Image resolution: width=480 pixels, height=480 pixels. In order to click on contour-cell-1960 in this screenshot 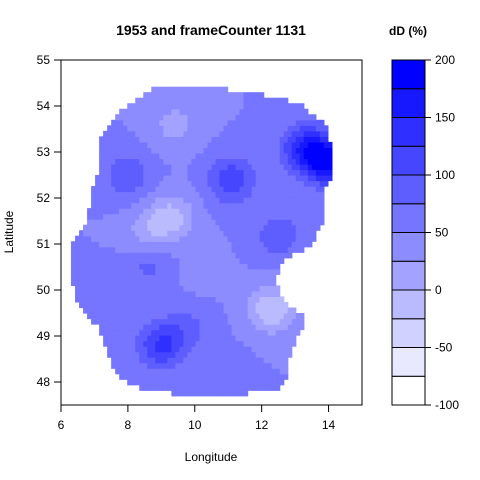, I will do `click(238, 133)`.